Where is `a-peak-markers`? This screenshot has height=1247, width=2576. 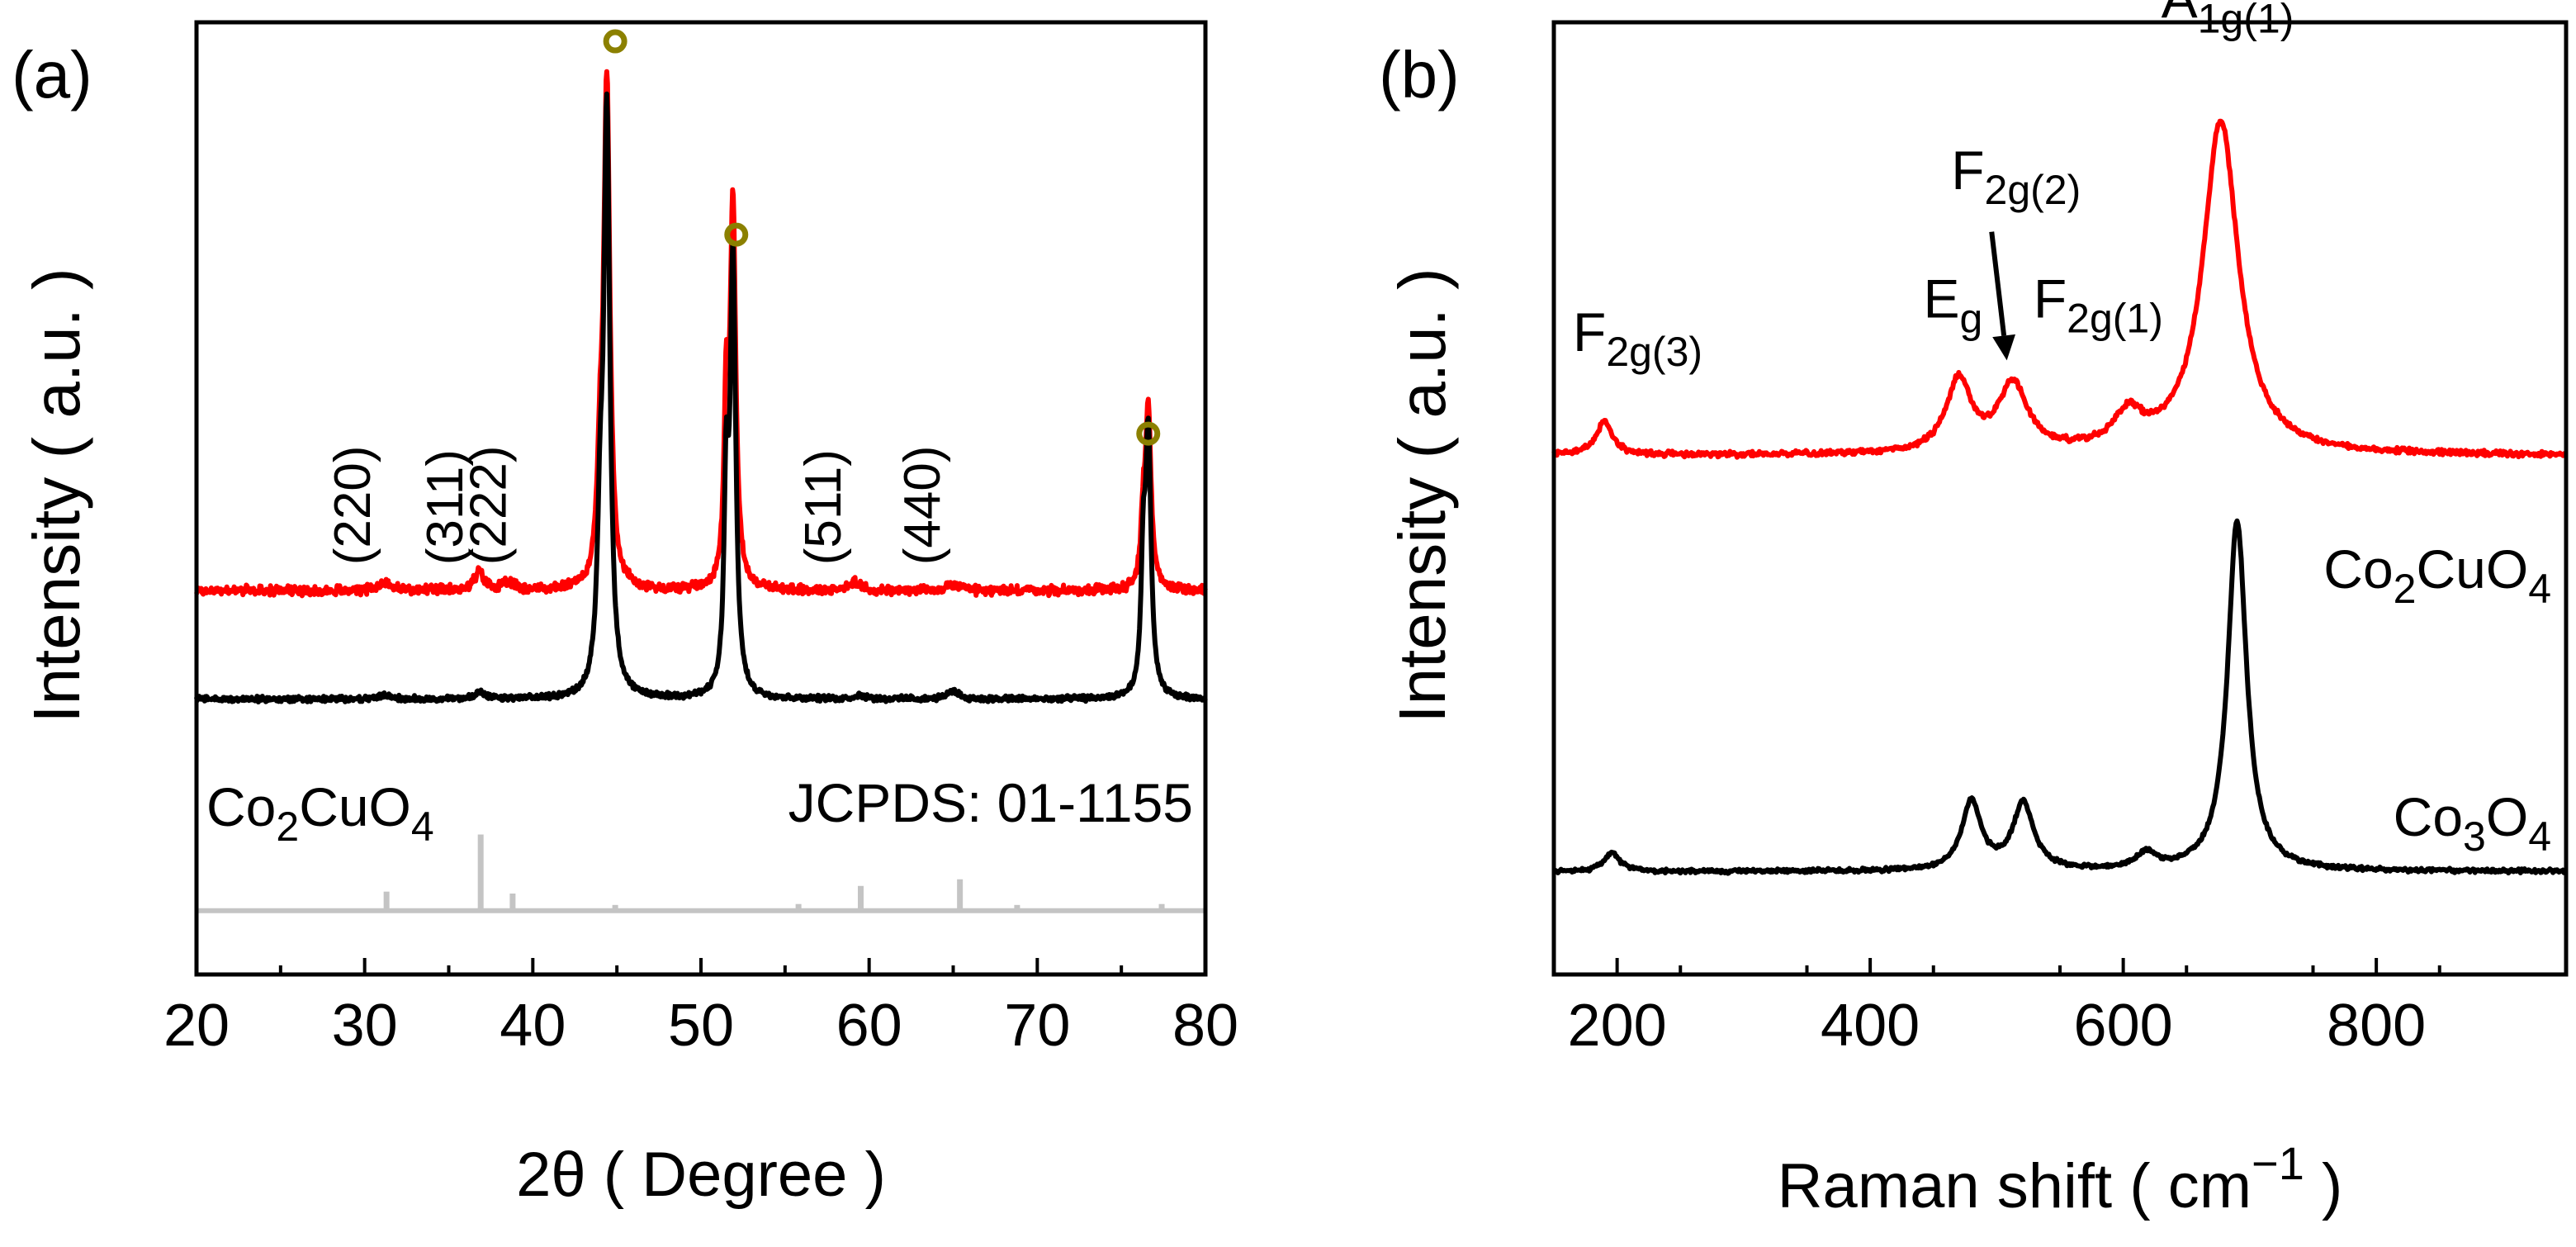 a-peak-markers is located at coordinates (882, 237).